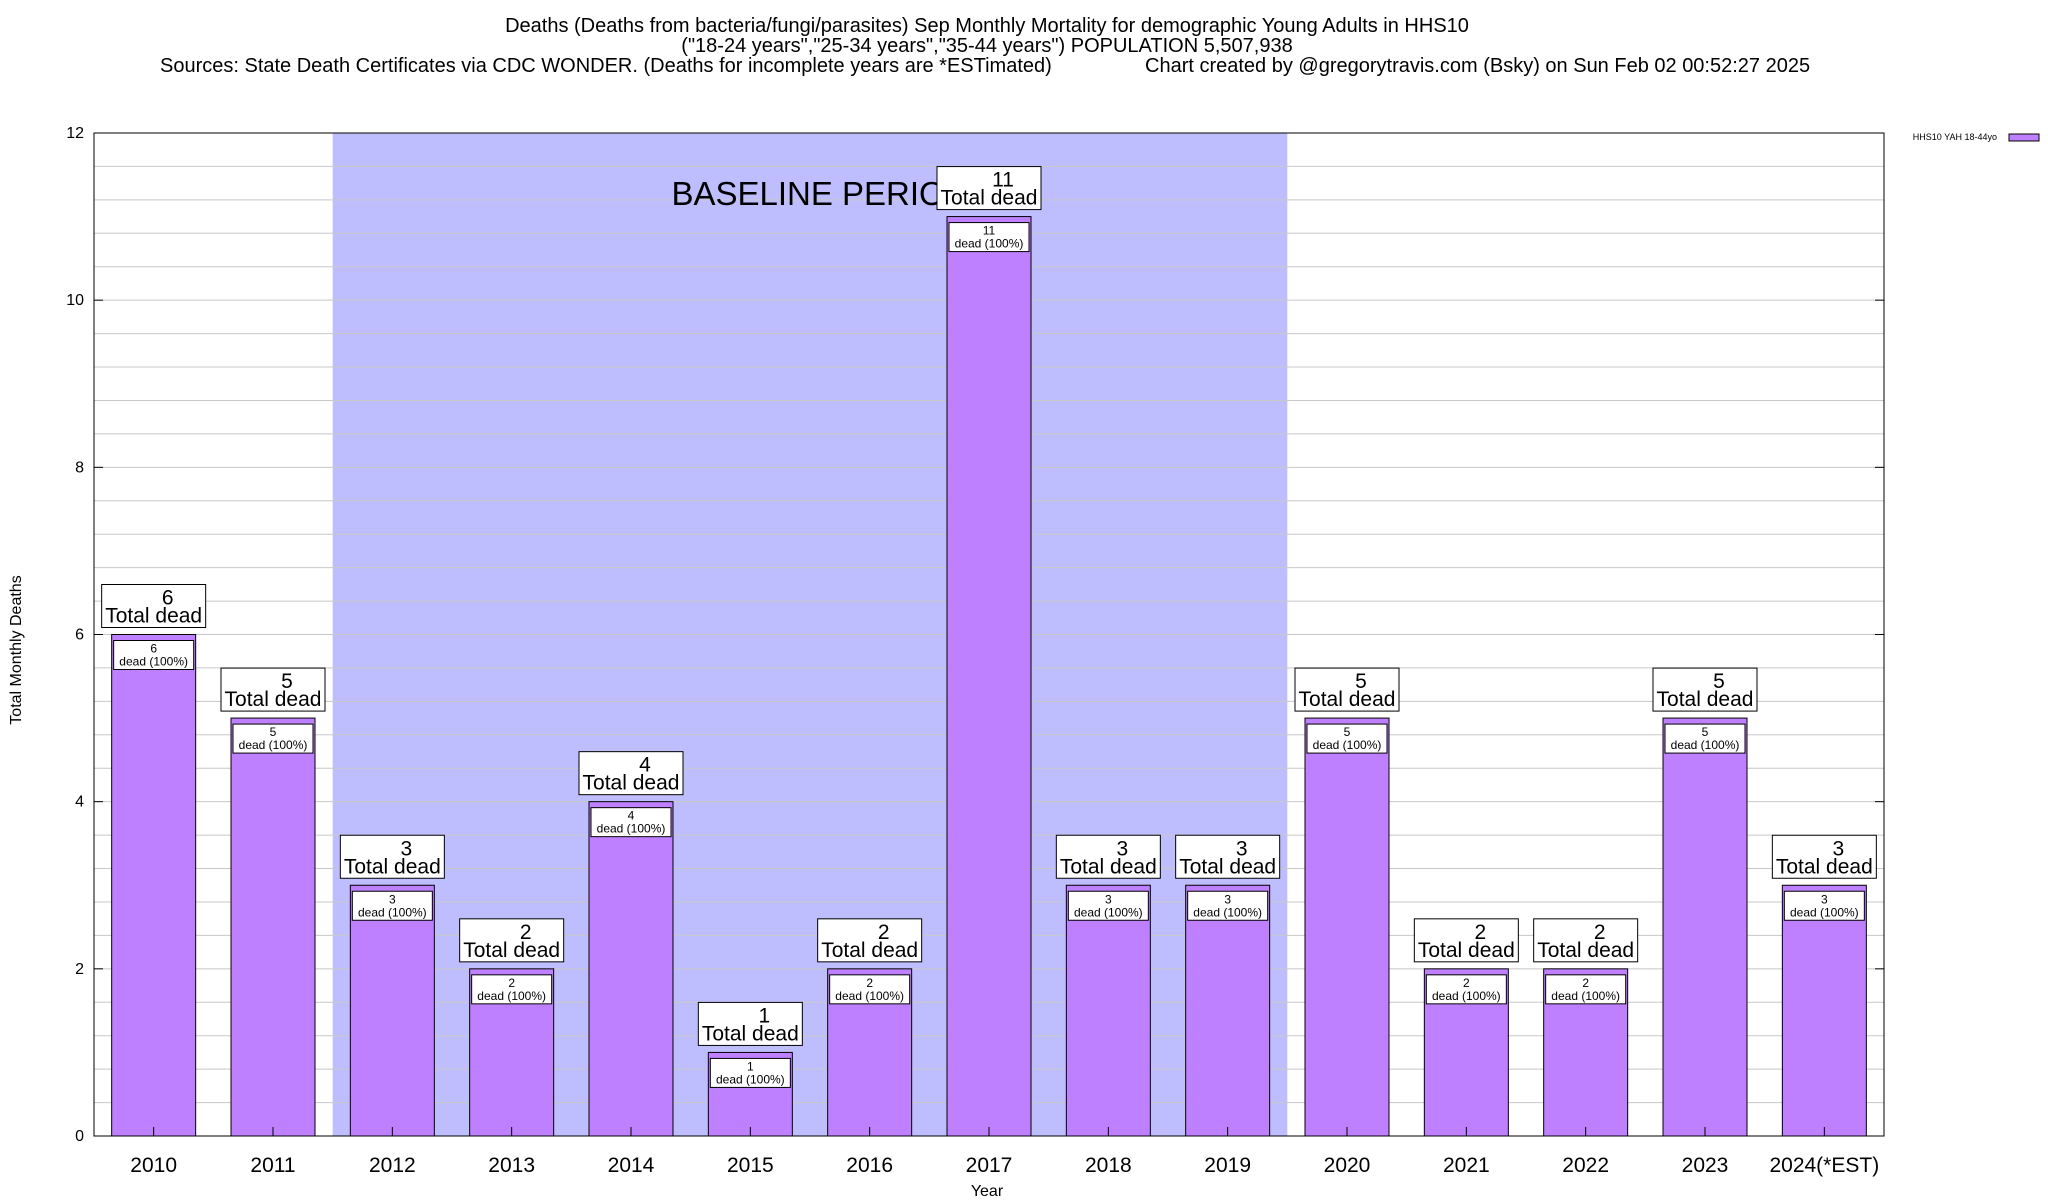 Image resolution: width=2048 pixels, height=1200 pixels. What do you see at coordinates (1824, 1165) in the screenshot?
I see `x-tick-label: 2024(*EST)` at bounding box center [1824, 1165].